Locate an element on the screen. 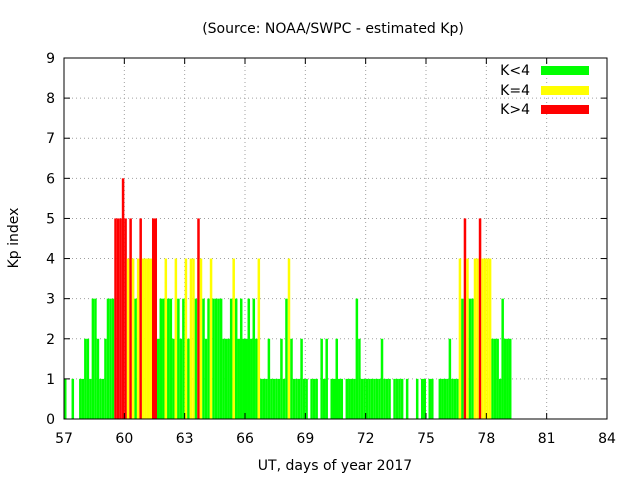 This screenshot has height=480, width=640. y-tick-label: 9 is located at coordinates (50, 59).